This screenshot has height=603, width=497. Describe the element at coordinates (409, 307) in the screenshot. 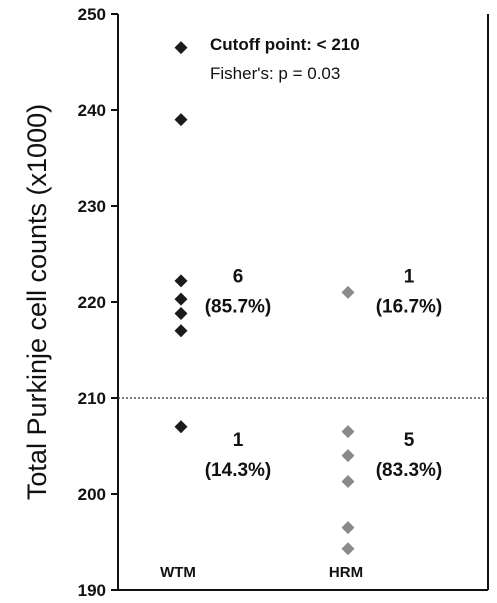

I see `group-percent: (16.7%)` at that location.